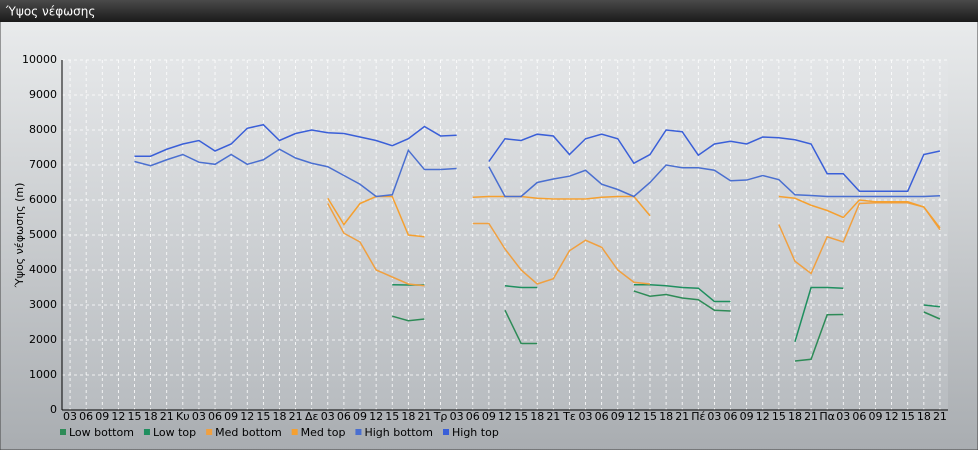  I want to click on legend-label: High bottom, so click(398, 432).